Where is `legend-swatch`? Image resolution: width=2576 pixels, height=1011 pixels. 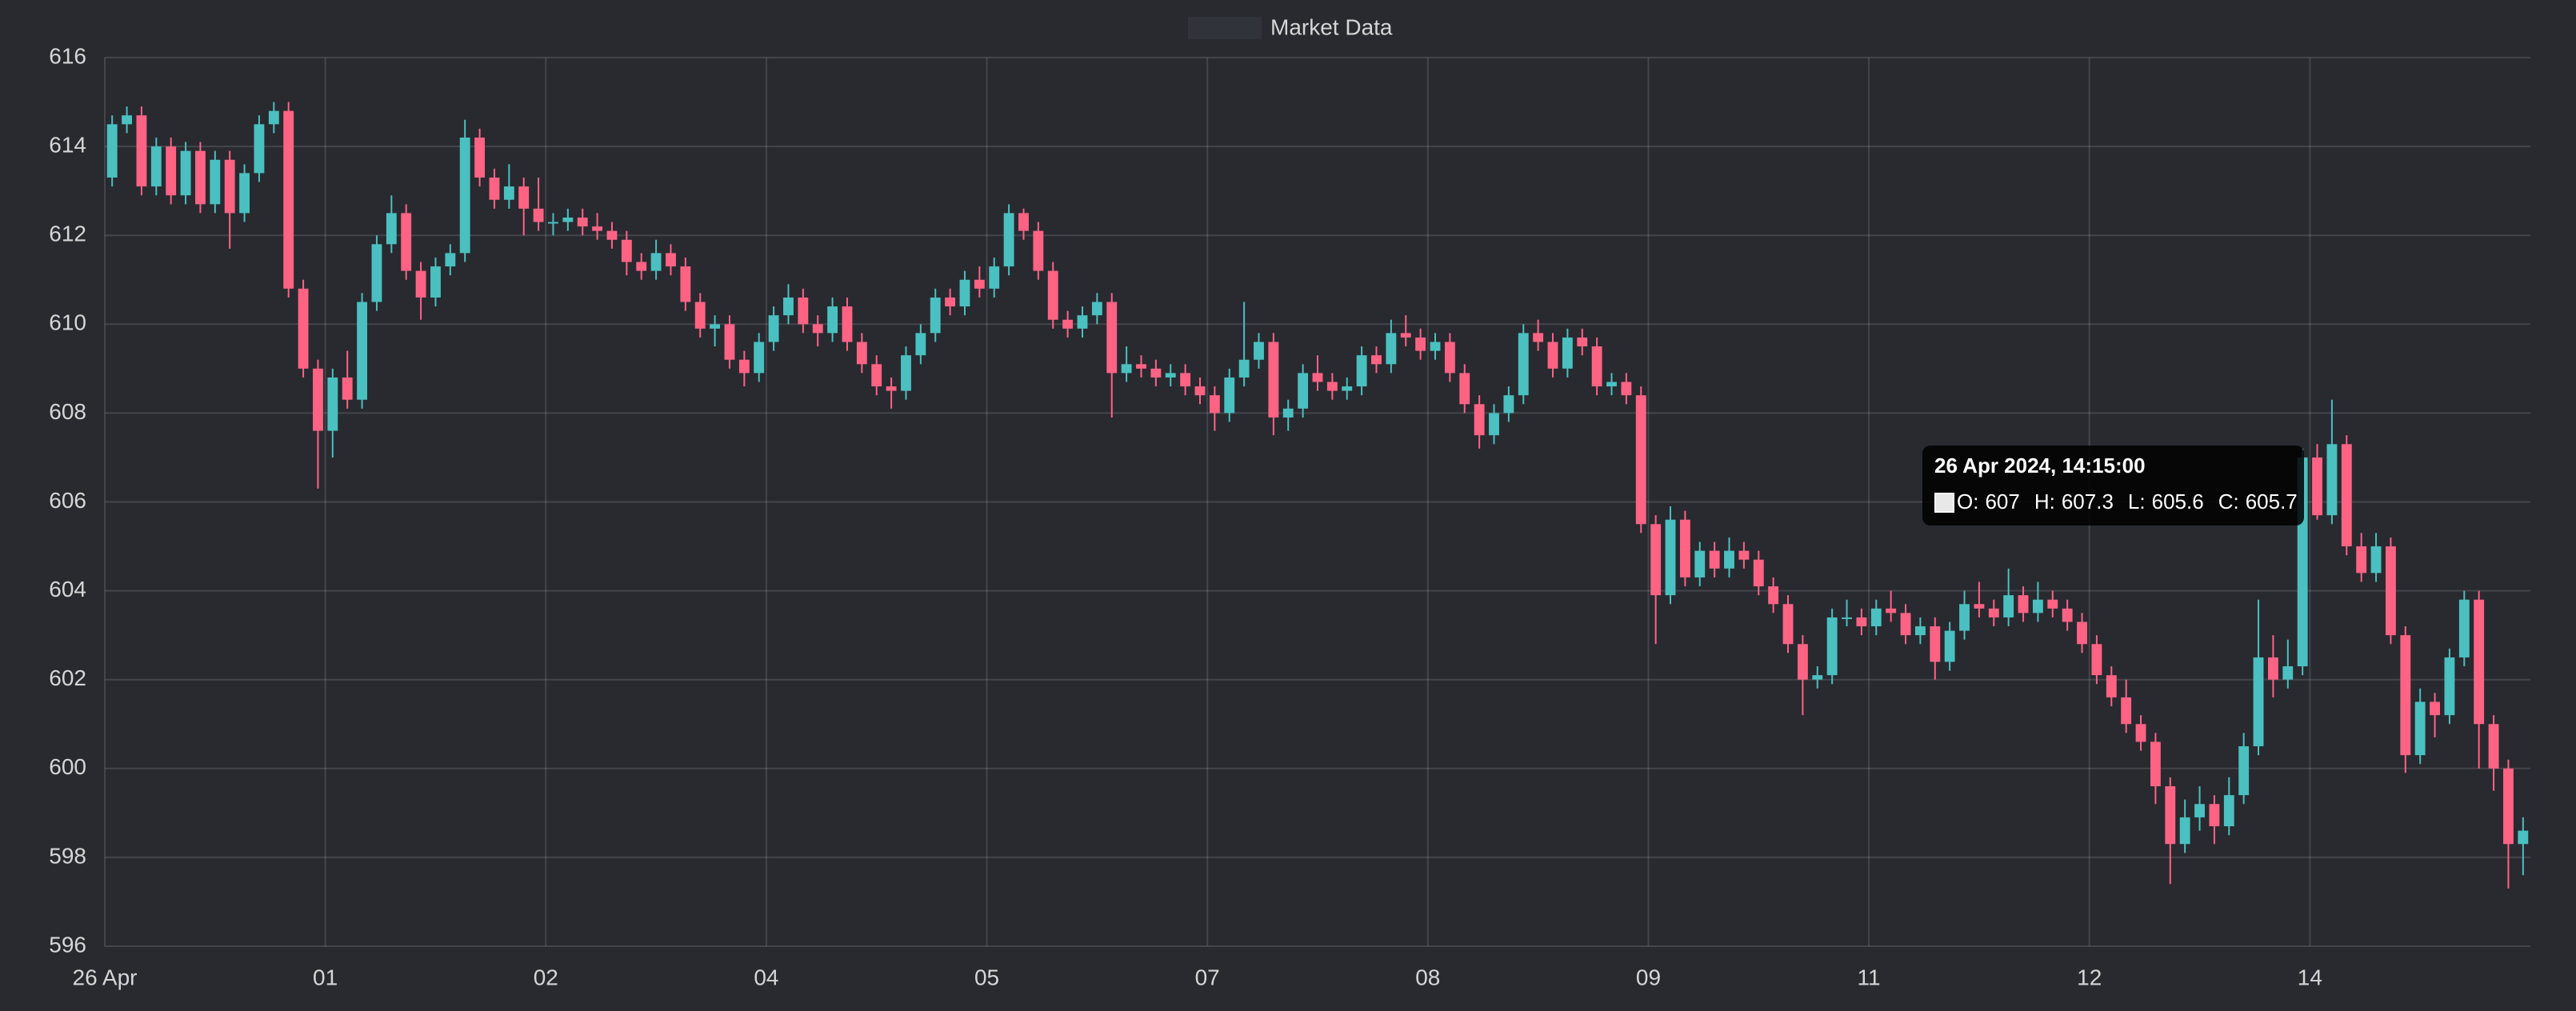
legend-swatch is located at coordinates (1225, 28).